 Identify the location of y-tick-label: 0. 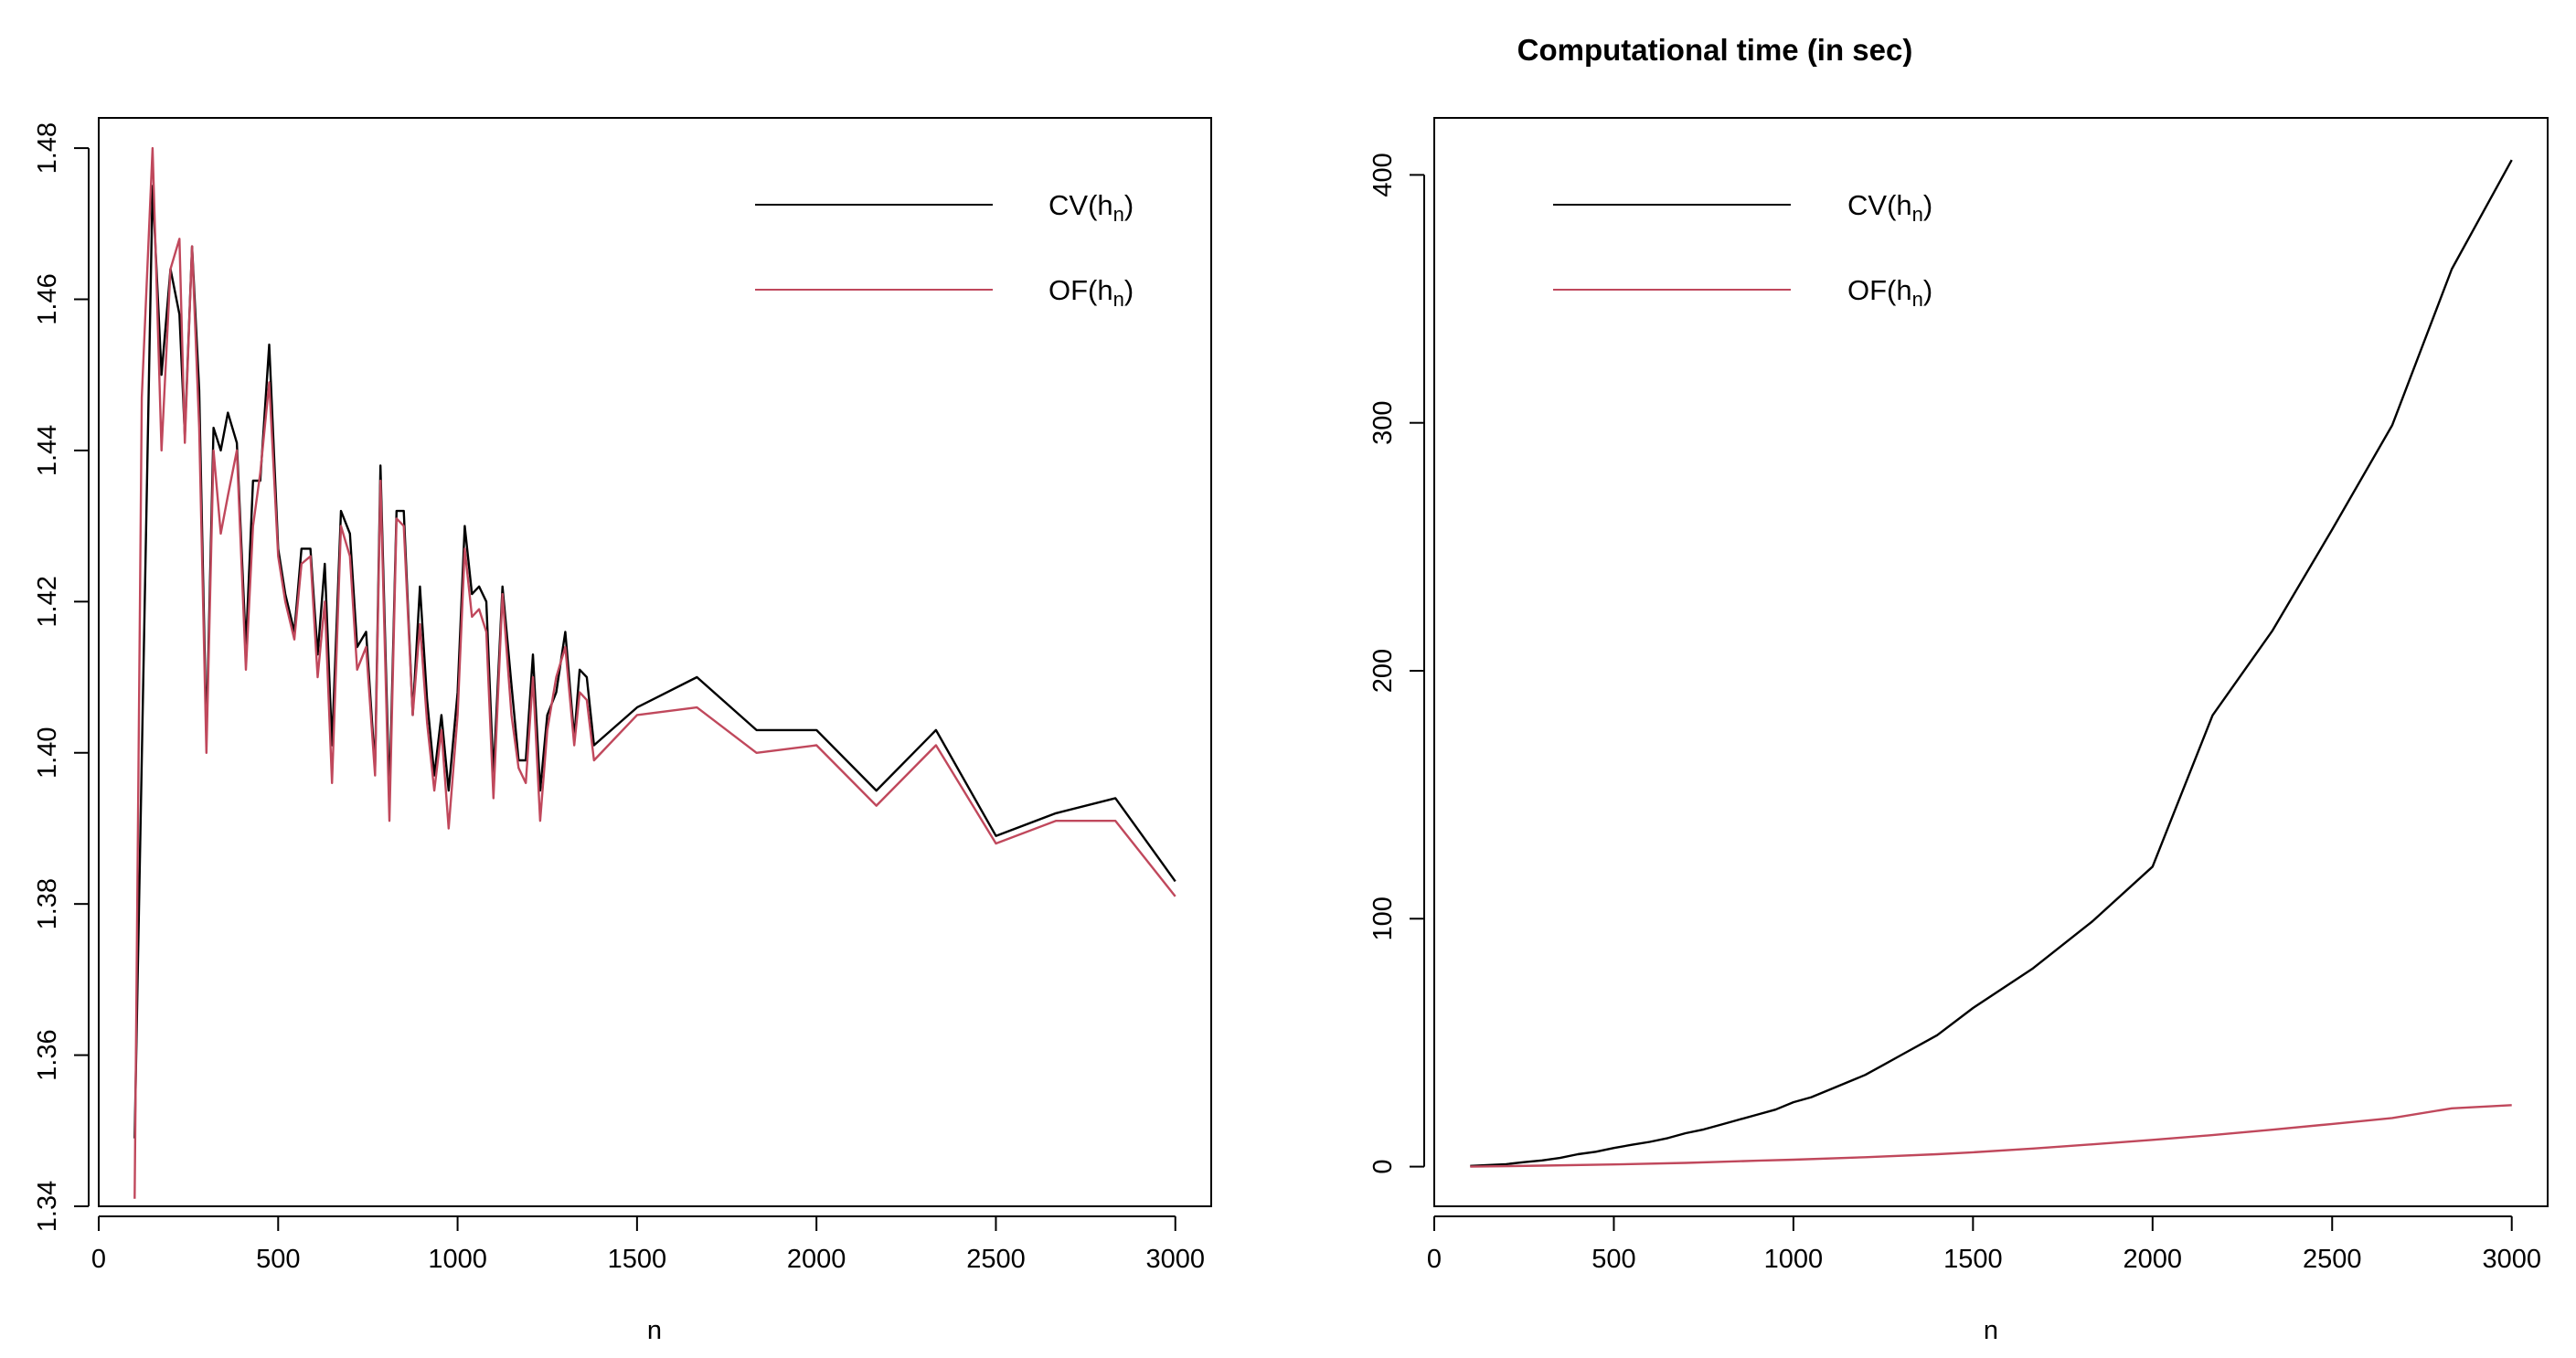
(1383, 1167).